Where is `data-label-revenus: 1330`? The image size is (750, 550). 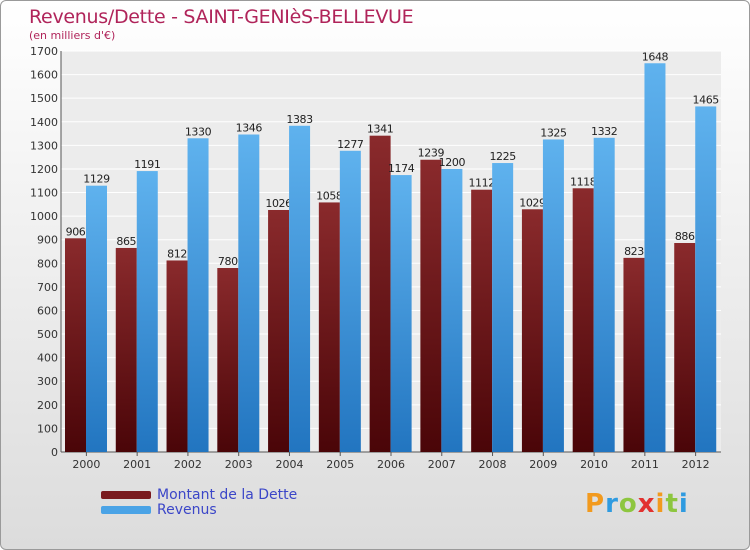 data-label-revenus: 1330 is located at coordinates (198, 131).